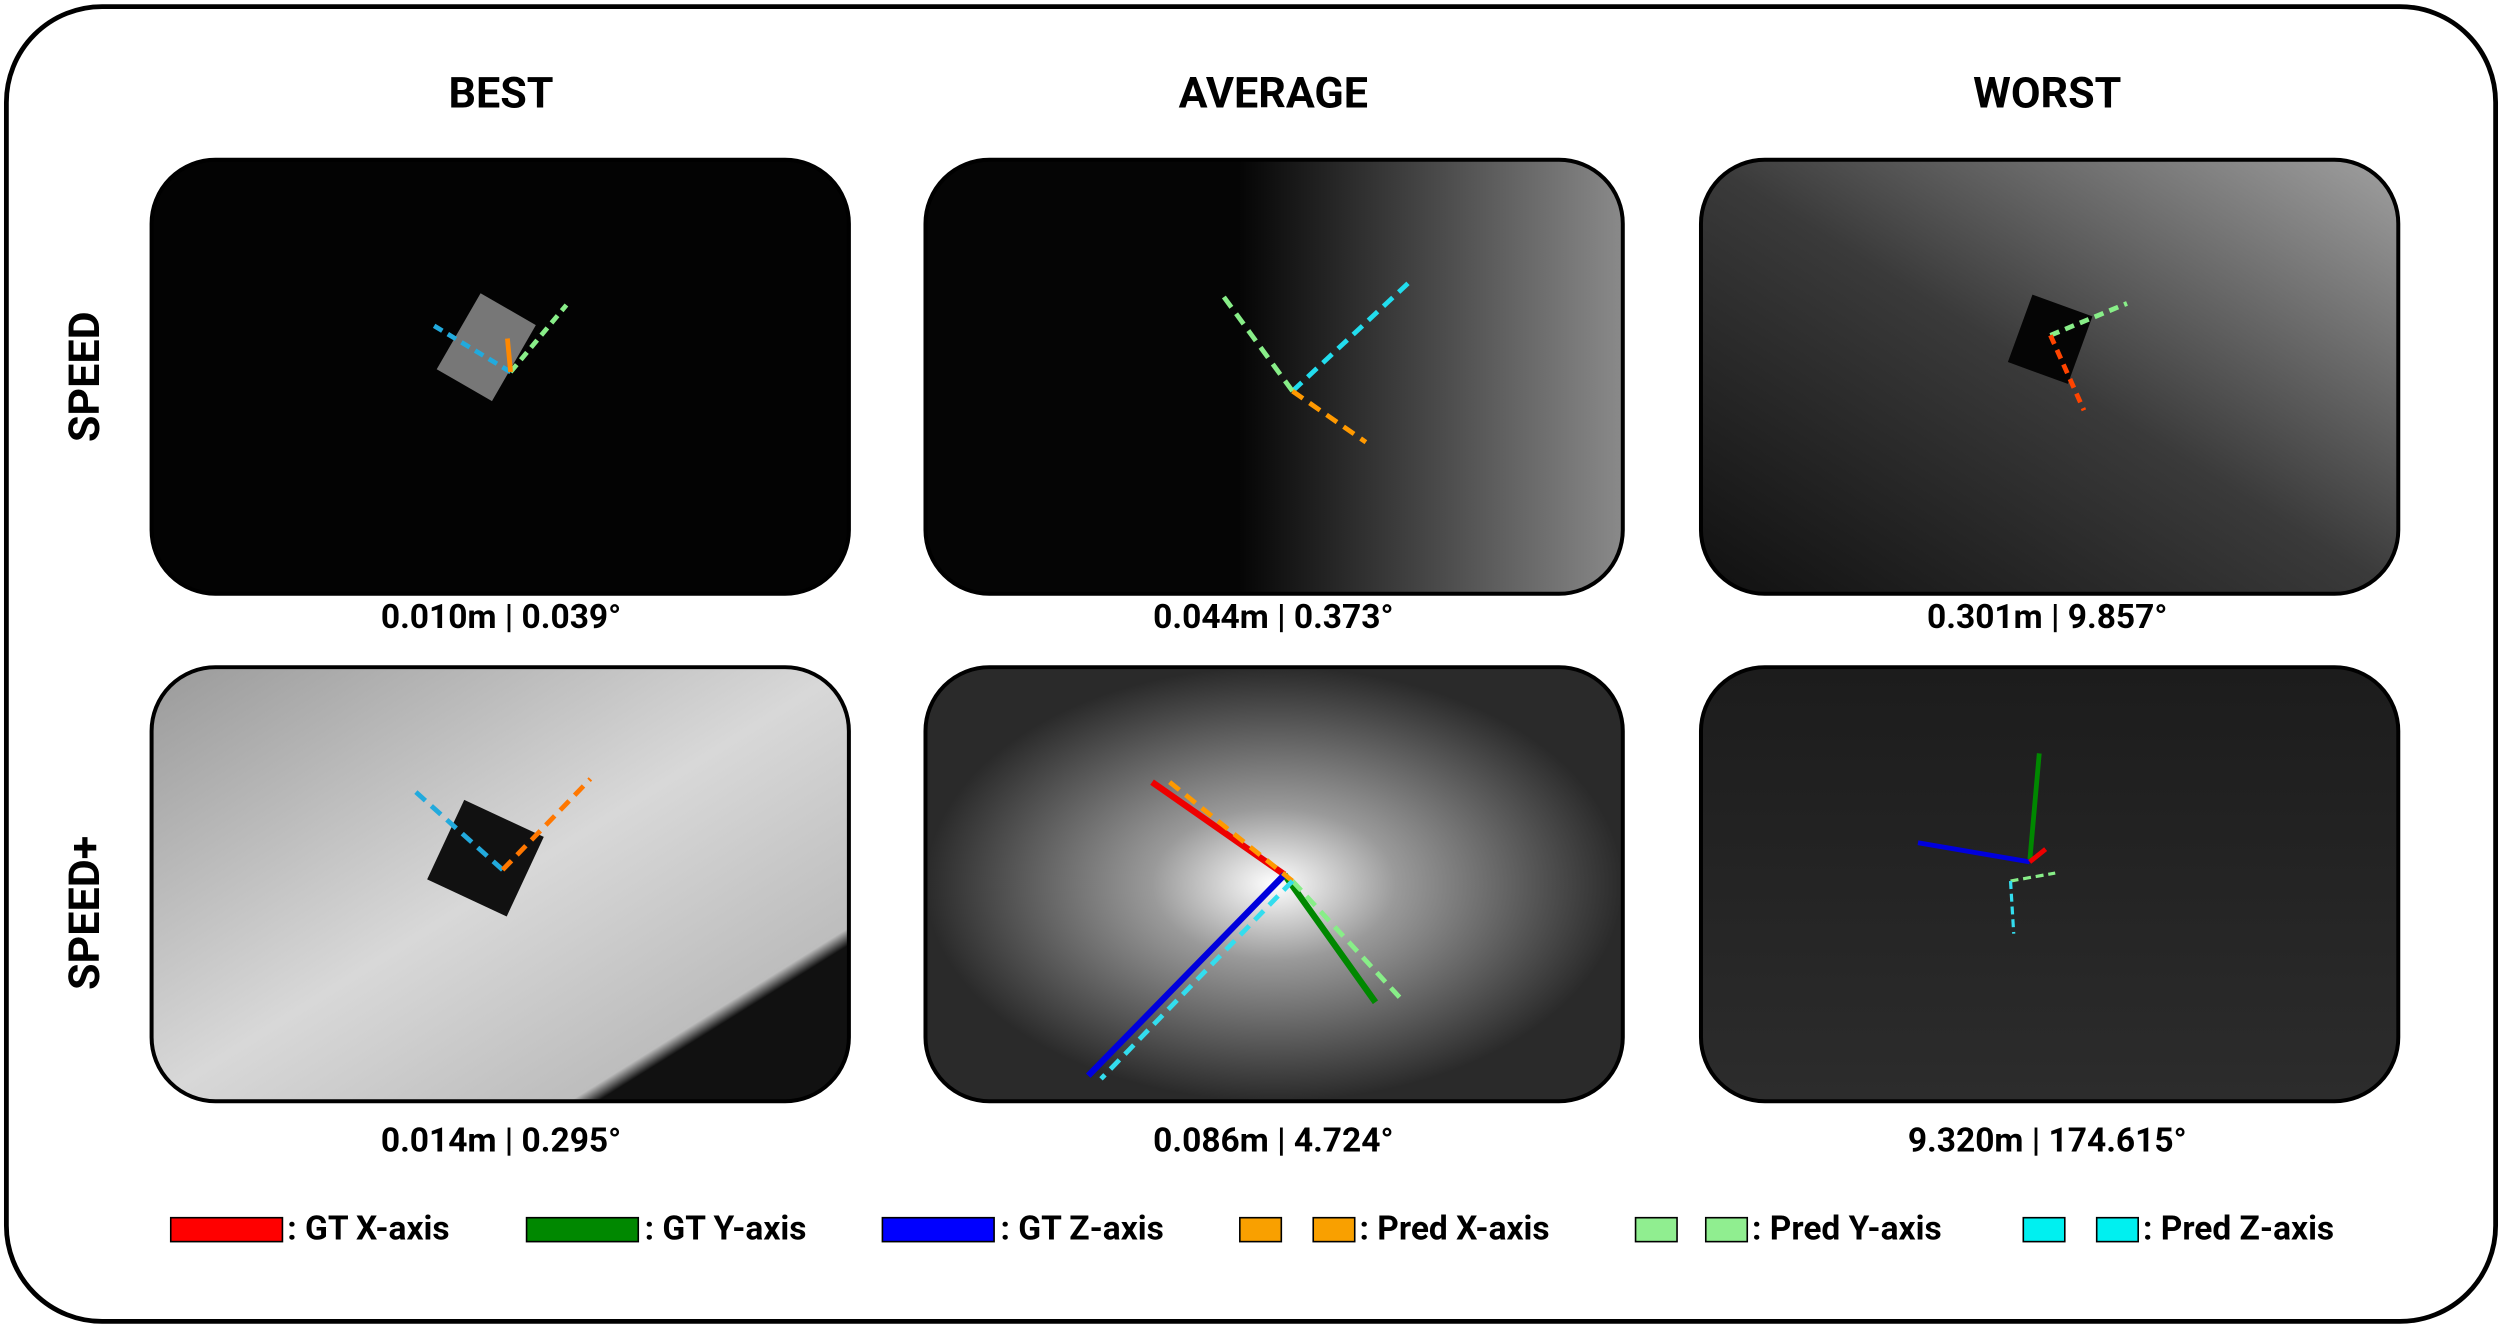 The height and width of the screenshot is (1328, 2502). I want to click on column-header: AVERAGE, so click(1273, 92).